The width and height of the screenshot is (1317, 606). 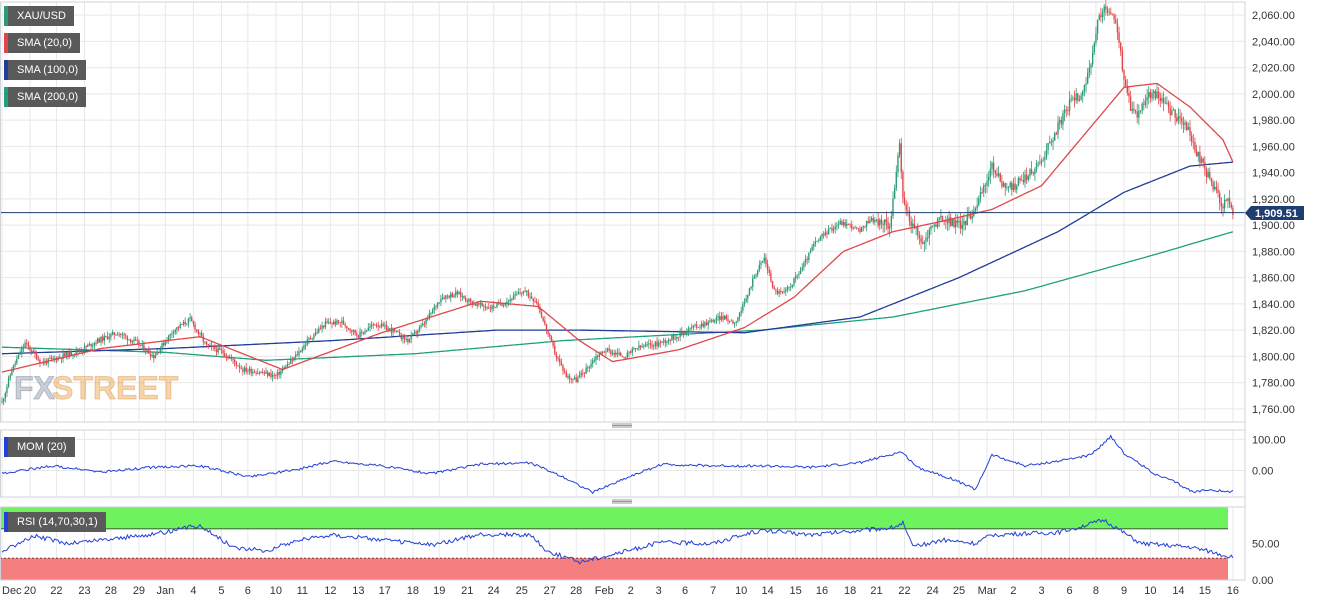 I want to click on watermark-fx: FX, so click(x=35, y=388).